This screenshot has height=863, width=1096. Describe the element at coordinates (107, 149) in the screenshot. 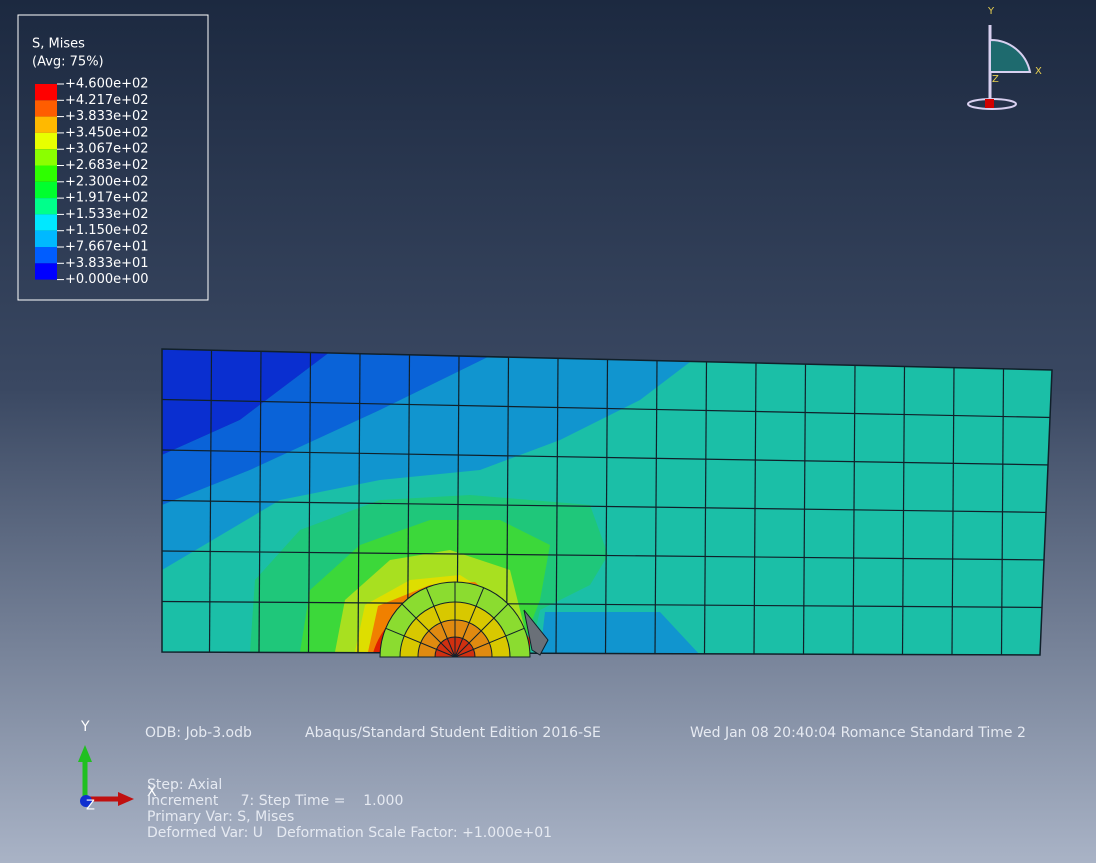

I see `legend-label: +3.067e+02` at that location.